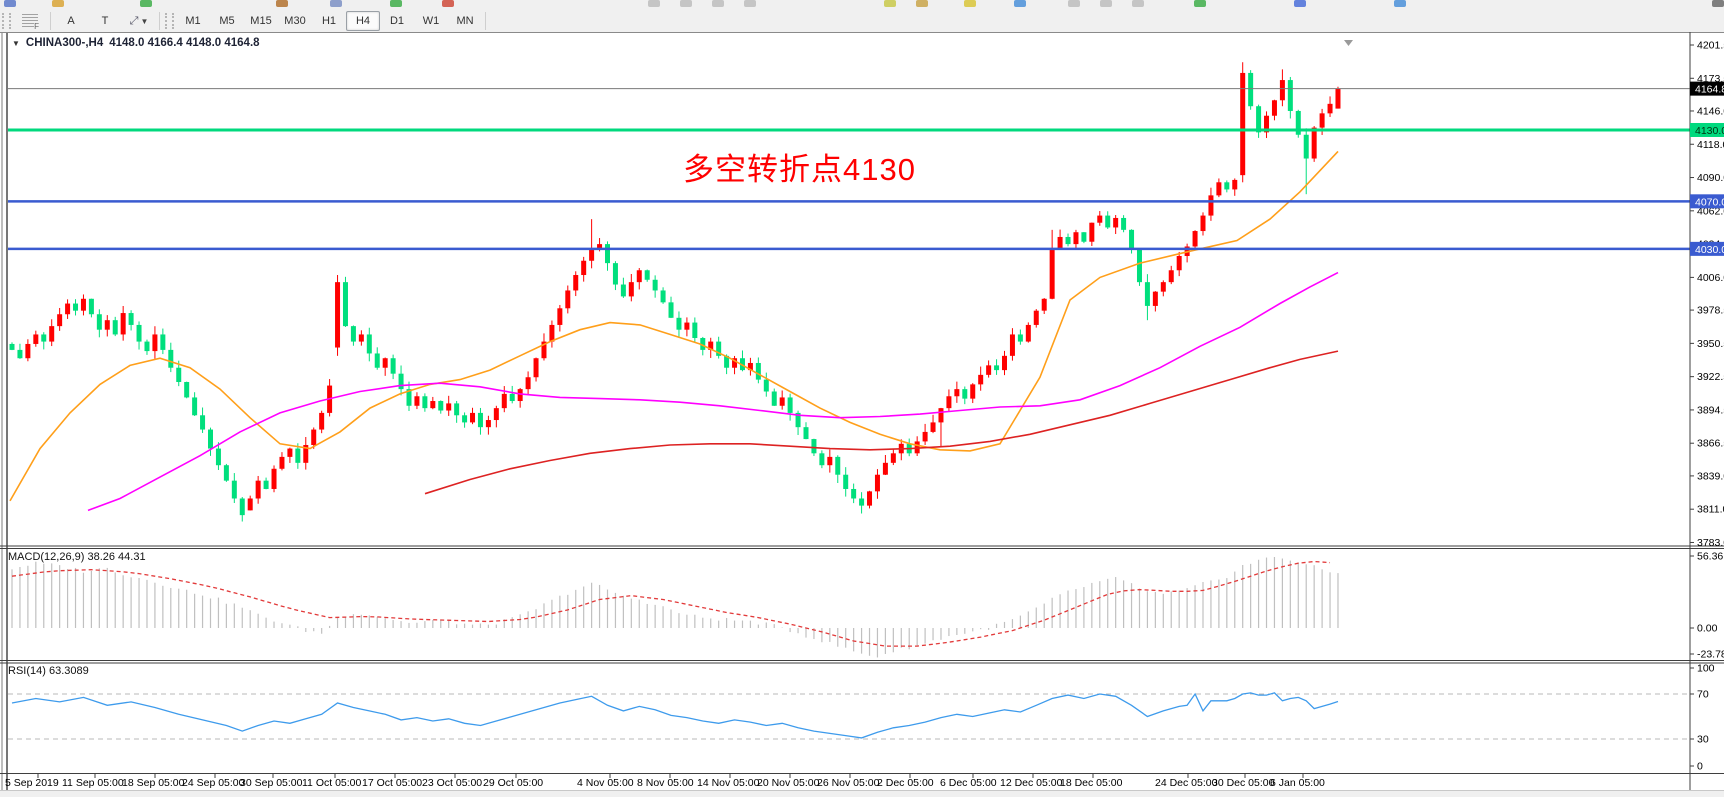 The width and height of the screenshot is (1724, 797). Describe the element at coordinates (1710, 543) in the screenshot. I see `price-tick-label: 3783.0` at that location.